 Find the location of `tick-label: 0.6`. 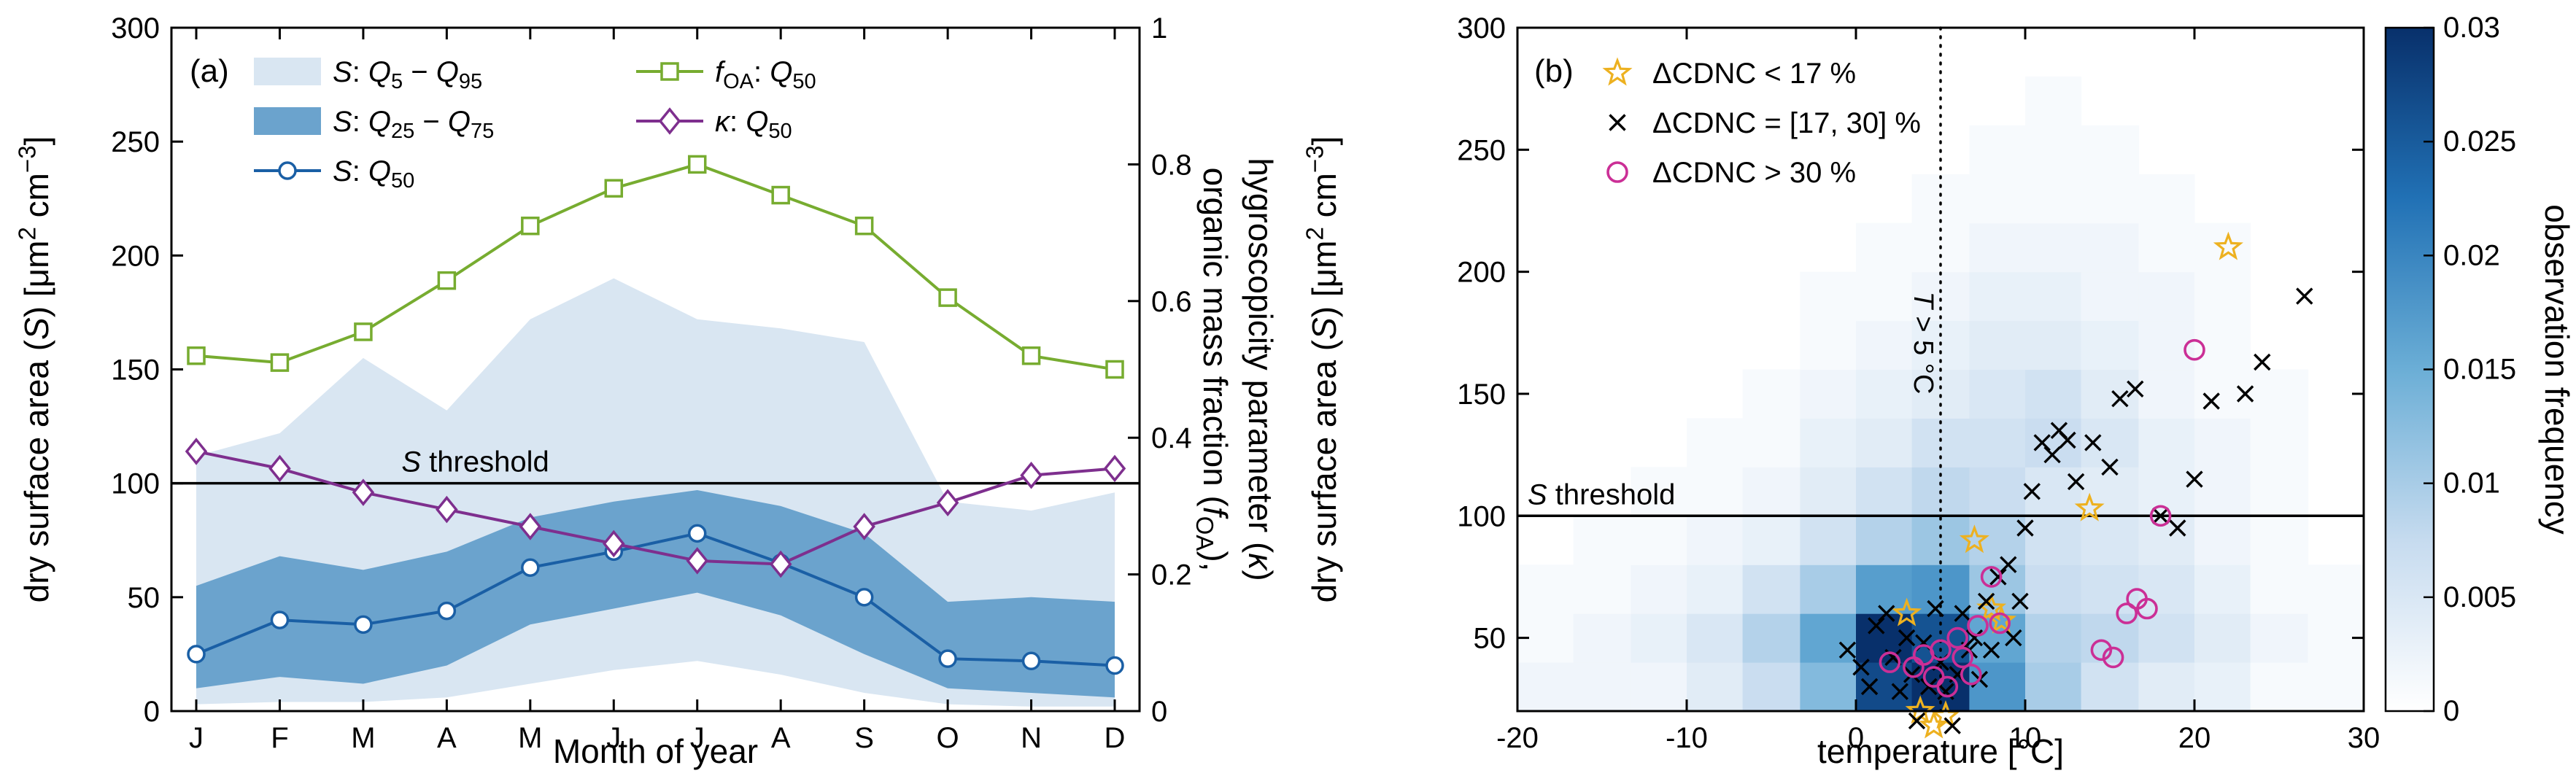

tick-label: 0.6 is located at coordinates (1171, 302).